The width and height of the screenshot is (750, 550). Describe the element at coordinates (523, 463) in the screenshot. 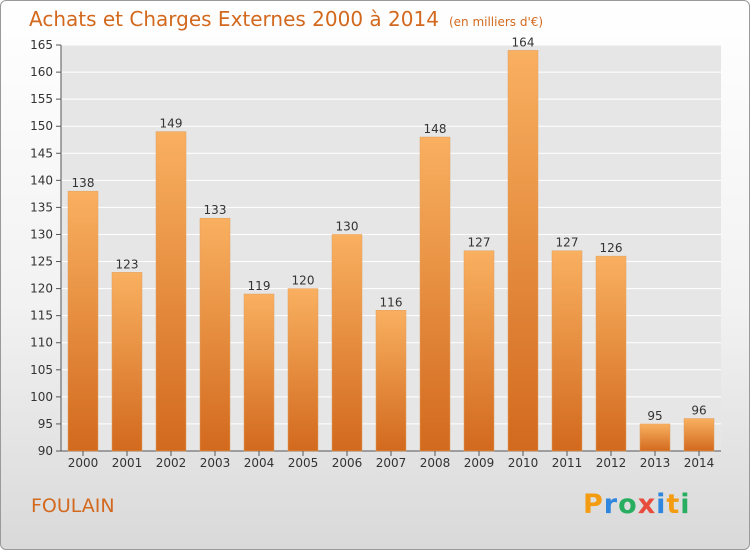

I see `x-tick-label: 2010` at that location.